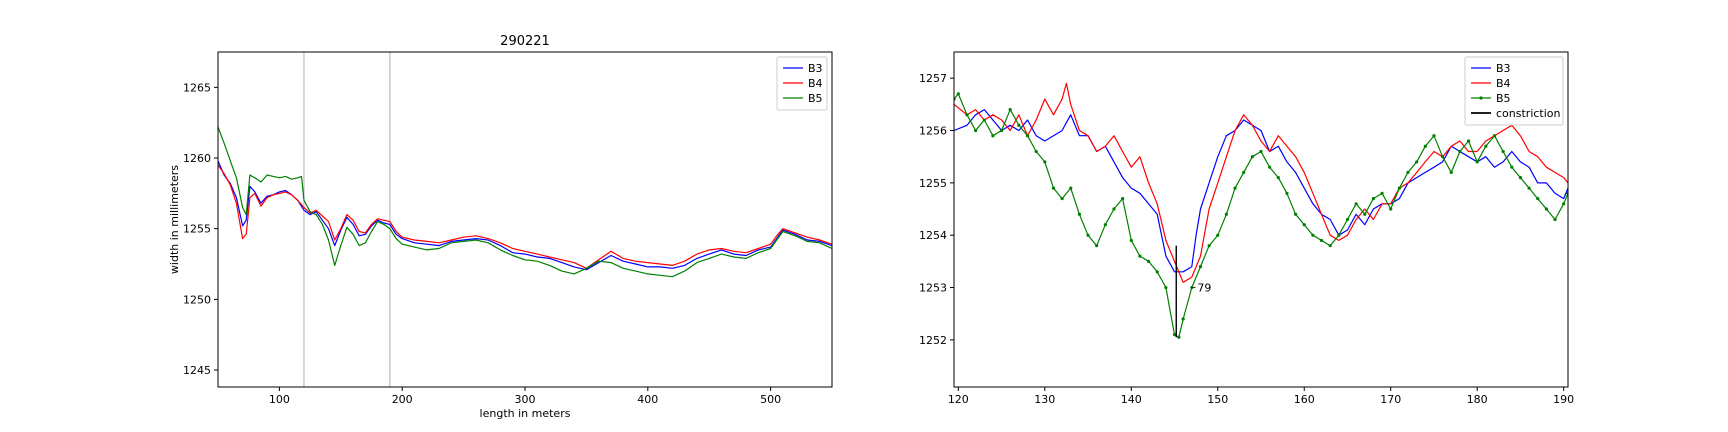  What do you see at coordinates (525, 41) in the screenshot?
I see `chart-title: 290221` at bounding box center [525, 41].